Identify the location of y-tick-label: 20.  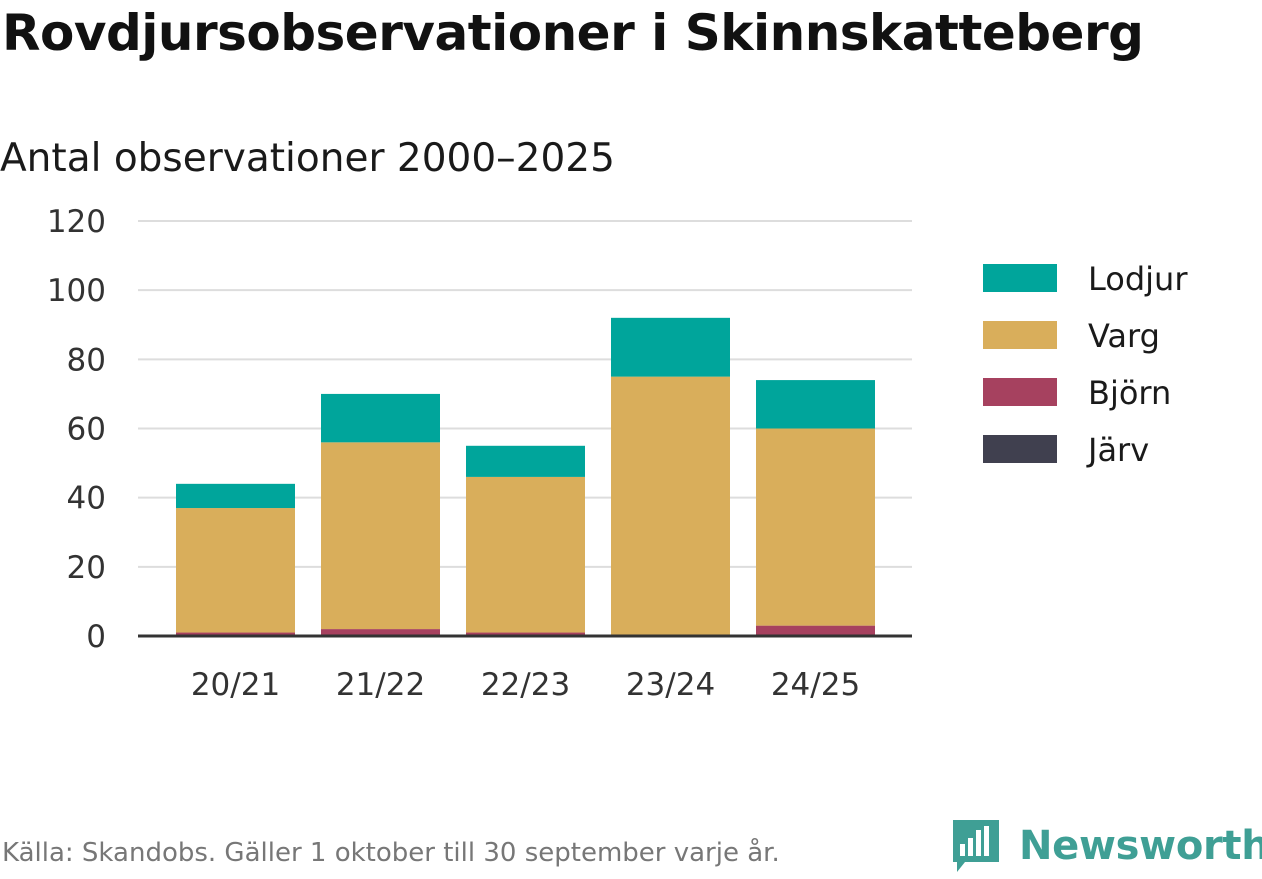
(86, 568).